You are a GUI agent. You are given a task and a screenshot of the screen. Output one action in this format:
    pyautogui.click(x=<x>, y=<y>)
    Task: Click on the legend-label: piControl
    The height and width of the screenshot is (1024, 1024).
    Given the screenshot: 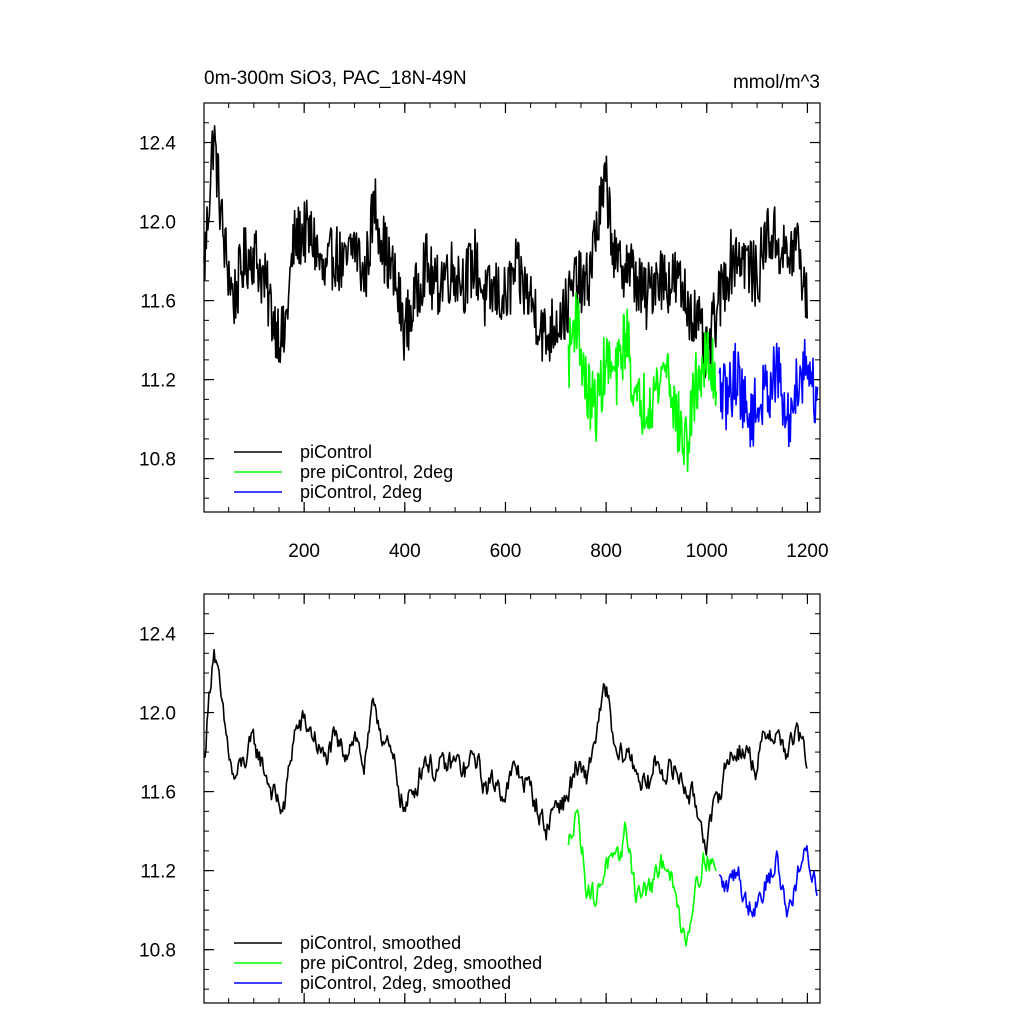 What is the action you would take?
    pyautogui.click(x=336, y=452)
    